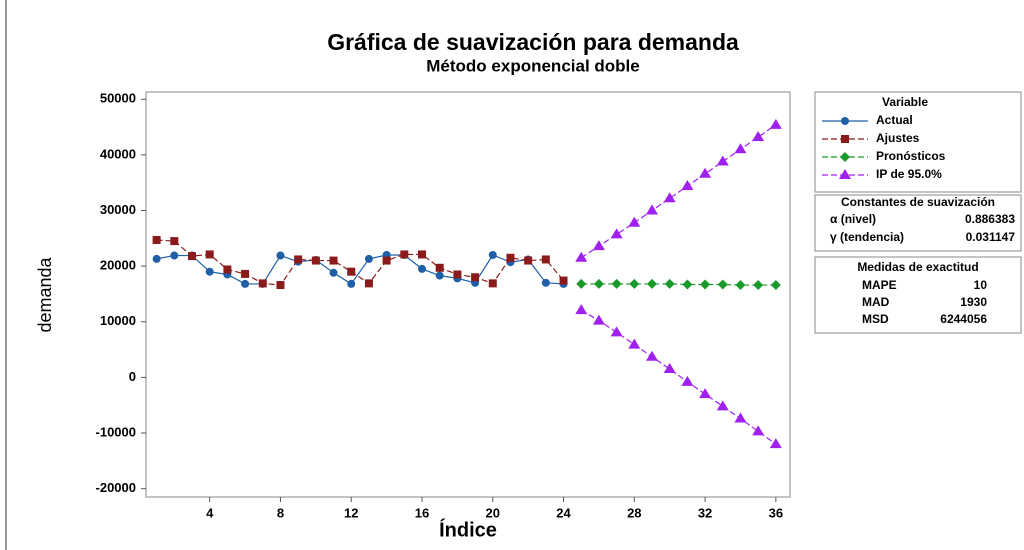 The height and width of the screenshot is (550, 1024). I want to click on constants-title: Constantes de suavización, so click(918, 202).